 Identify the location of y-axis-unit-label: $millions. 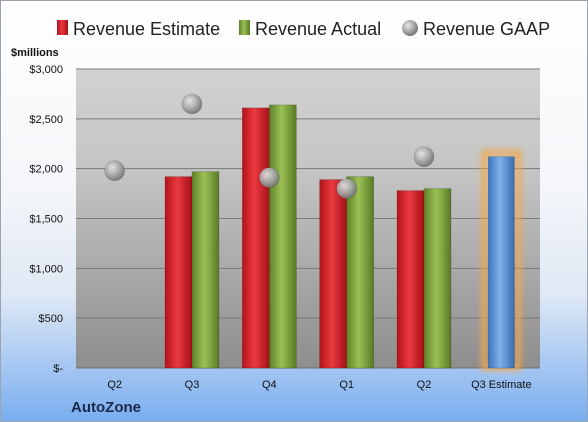
(35, 53).